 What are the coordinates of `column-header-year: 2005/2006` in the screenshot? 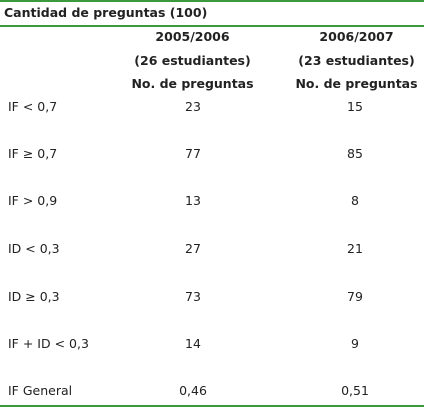 It's located at (192, 36).